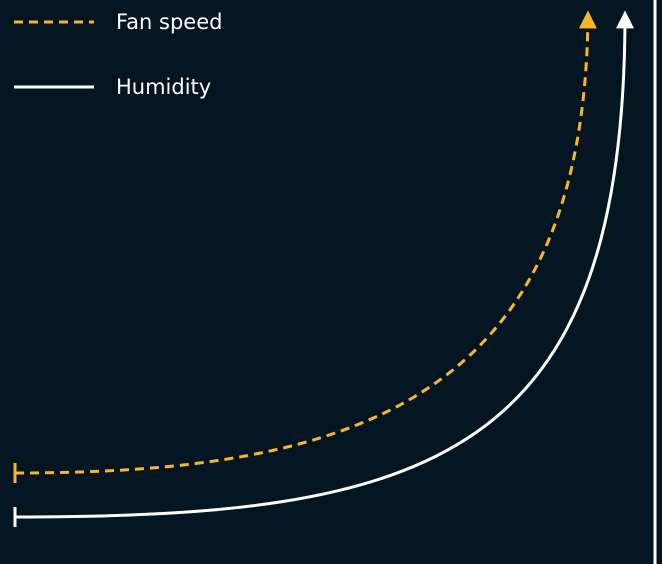  Describe the element at coordinates (112, 87) in the screenshot. I see `legend-item-humidity: Humidity` at that location.